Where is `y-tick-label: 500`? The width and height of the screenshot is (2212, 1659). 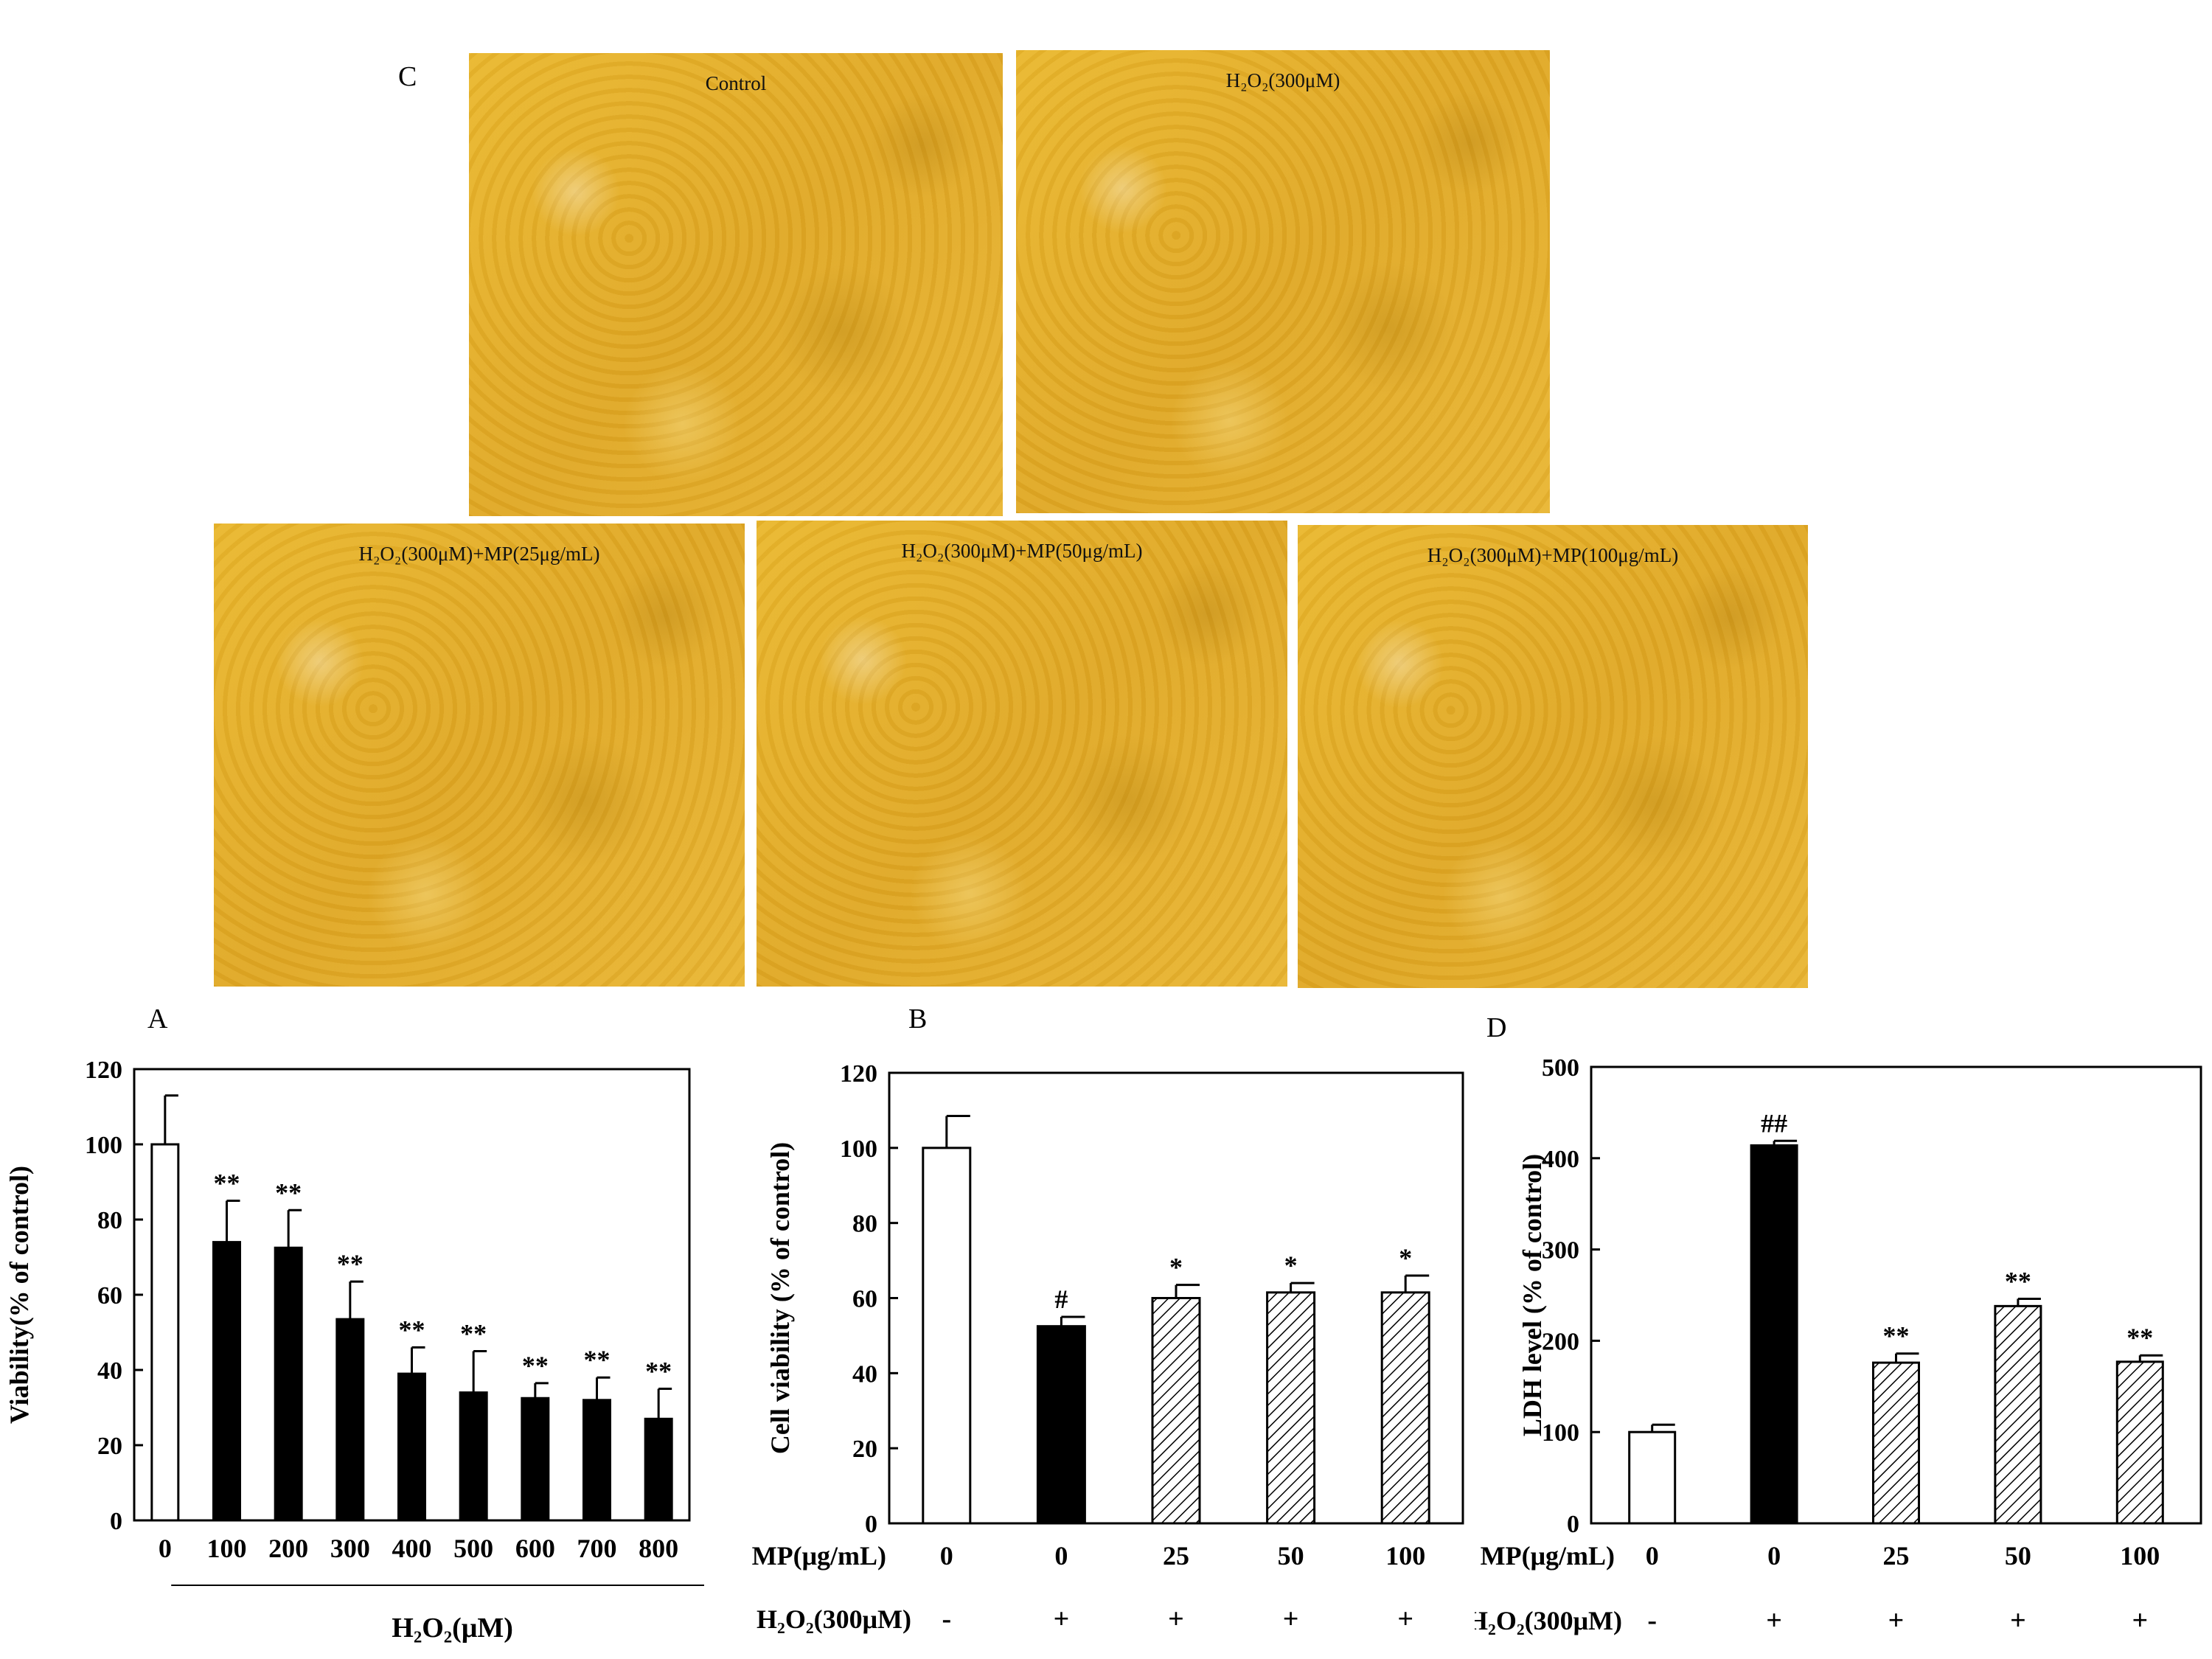
y-tick-label: 500 is located at coordinates (1560, 1068).